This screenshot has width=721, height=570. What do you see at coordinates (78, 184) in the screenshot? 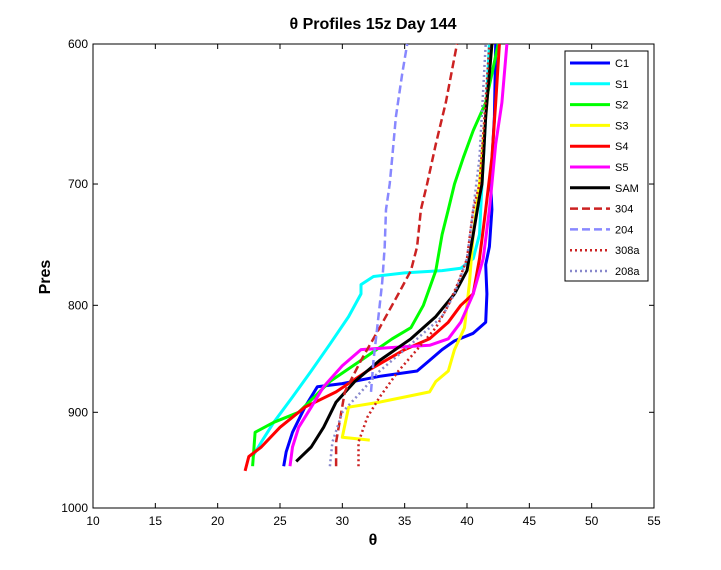
I see `y-tick-label: 700` at bounding box center [78, 184].